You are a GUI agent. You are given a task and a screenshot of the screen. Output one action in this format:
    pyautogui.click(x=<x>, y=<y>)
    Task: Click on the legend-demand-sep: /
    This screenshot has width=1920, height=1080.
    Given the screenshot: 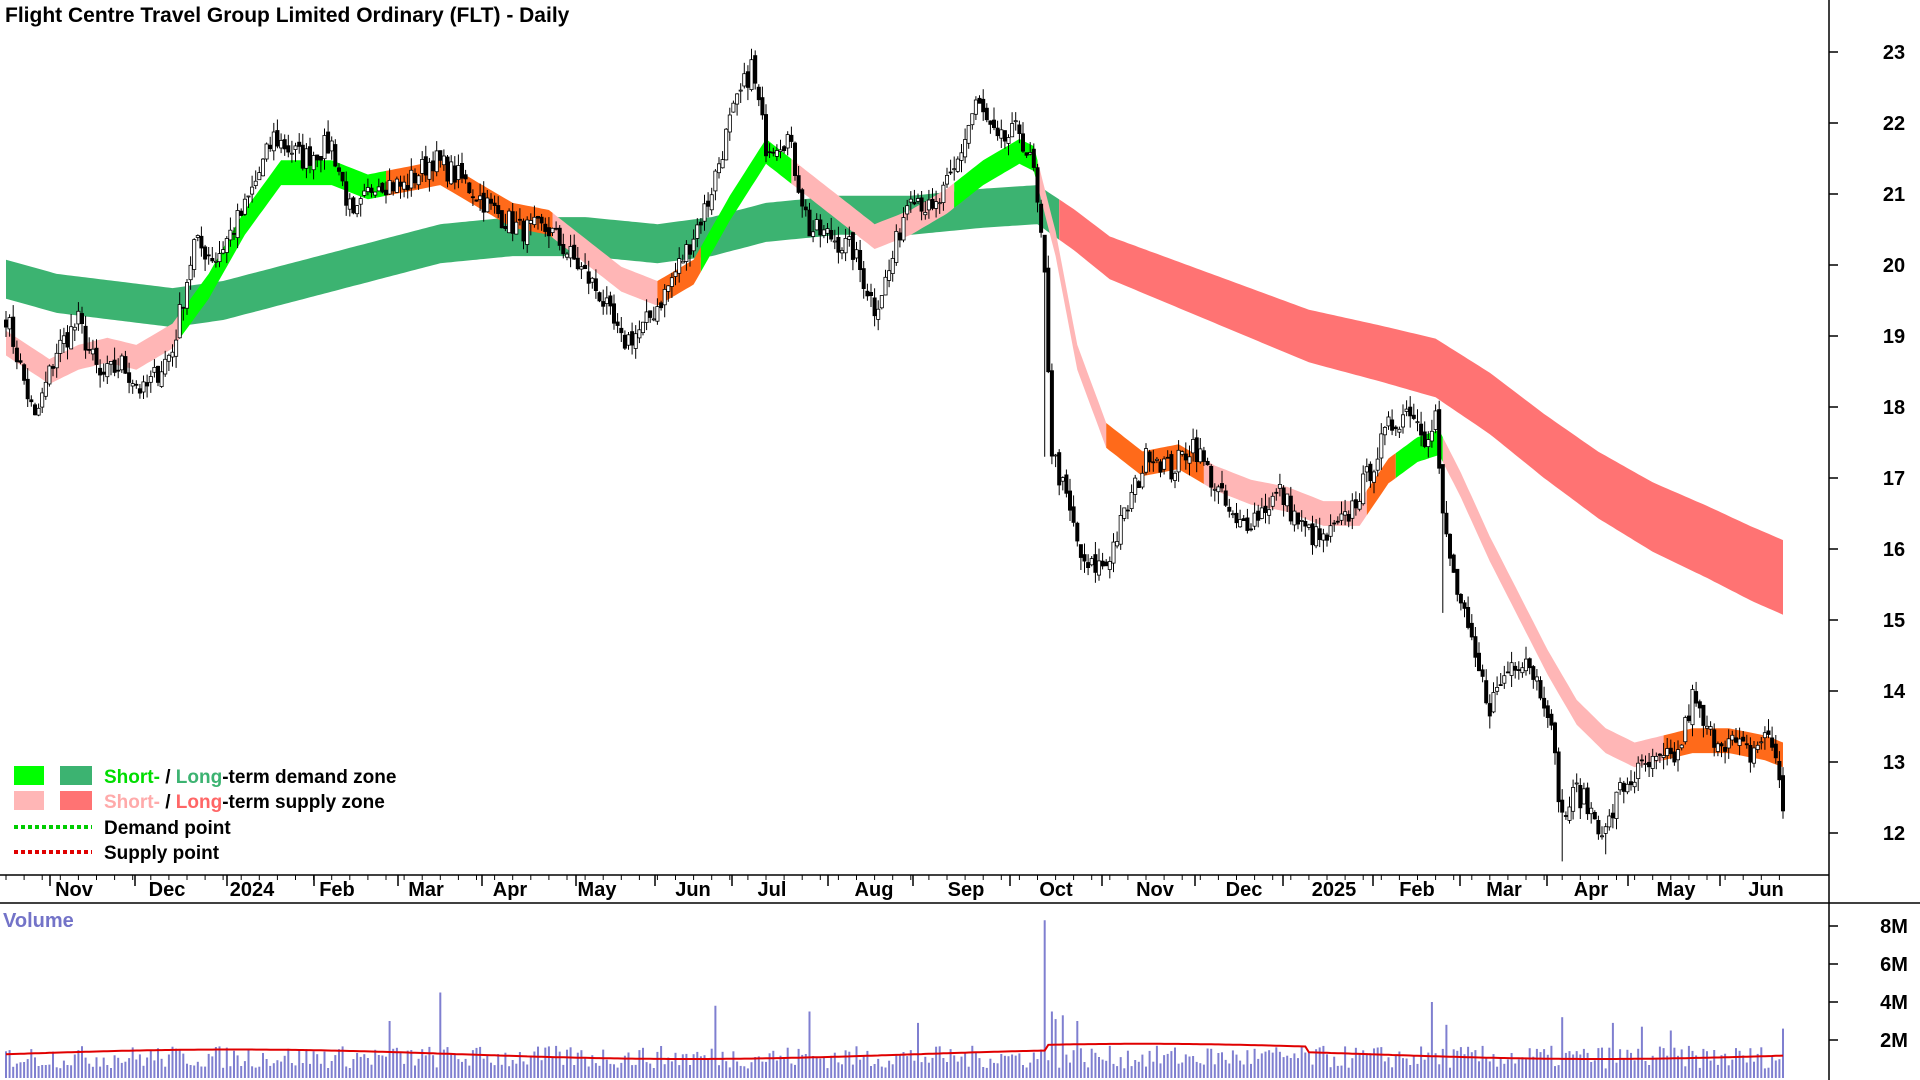 What is the action you would take?
    pyautogui.click(x=168, y=777)
    